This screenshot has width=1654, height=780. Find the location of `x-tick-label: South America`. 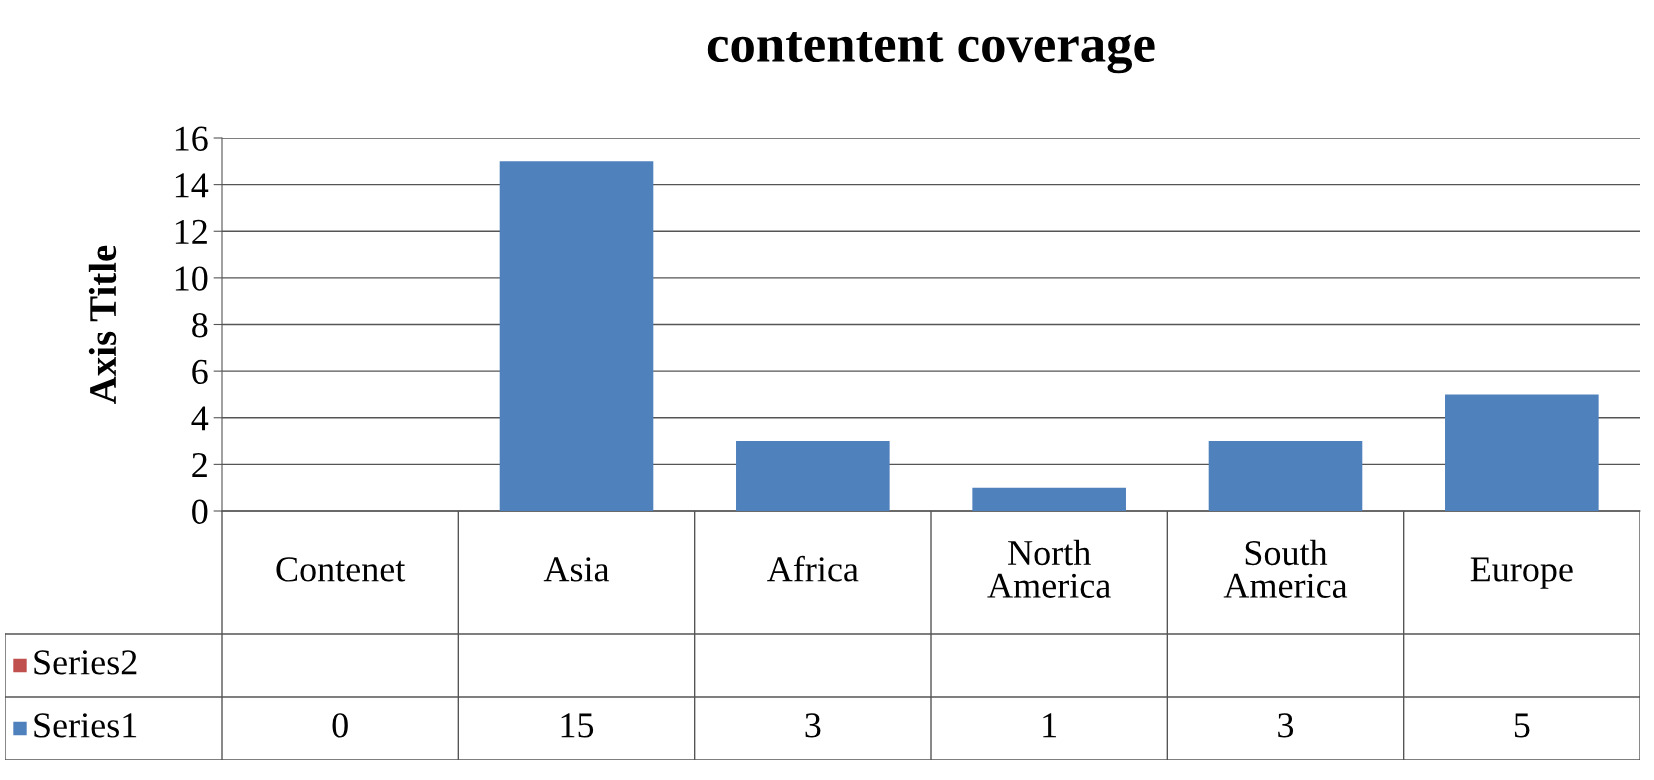

x-tick-label: South America is located at coordinates (1285, 568).